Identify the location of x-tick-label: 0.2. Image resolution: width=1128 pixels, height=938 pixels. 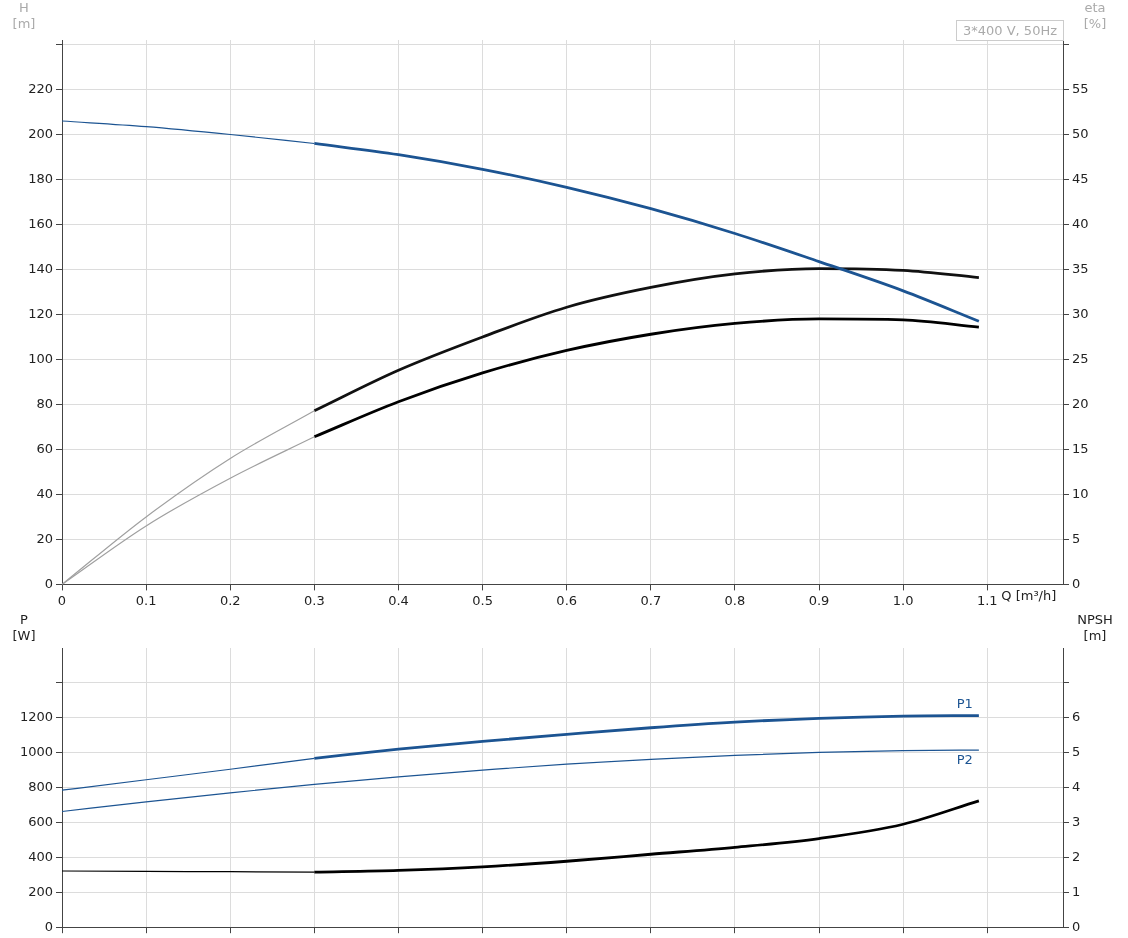
(230, 600).